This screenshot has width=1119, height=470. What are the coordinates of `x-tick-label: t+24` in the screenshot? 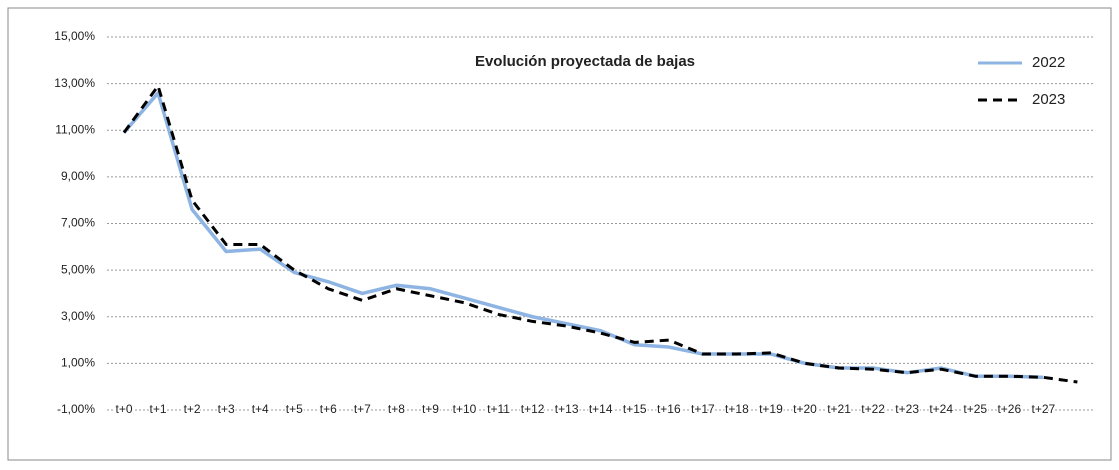 It's located at (941, 409).